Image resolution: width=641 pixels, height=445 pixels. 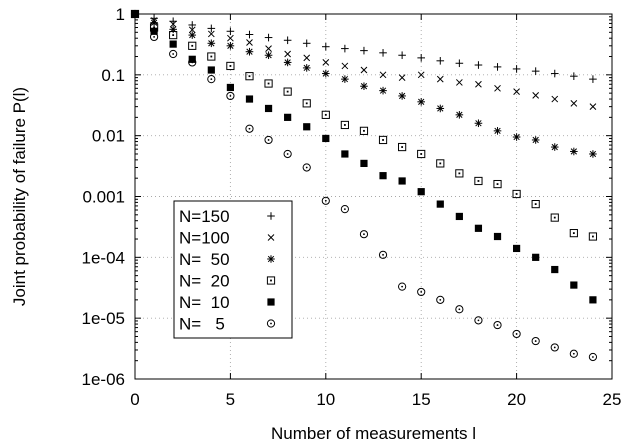 I want to click on y-tick-labels: 1e-06 1e-05 1e-04 0.001 0.01 0.1 1, so click(x=103, y=197).